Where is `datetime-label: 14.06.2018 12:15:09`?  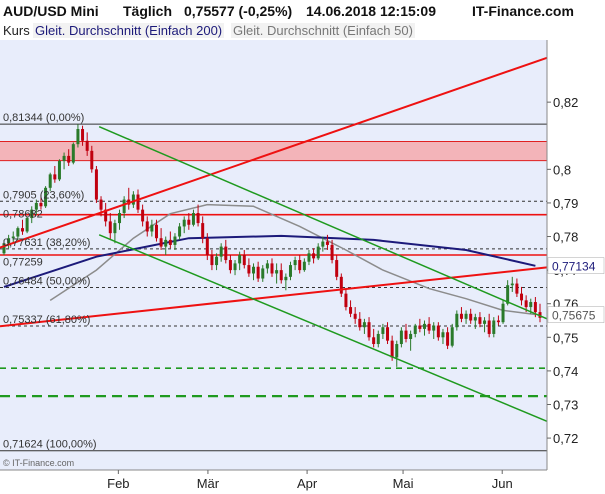 datetime-label: 14.06.2018 12:15:09 is located at coordinates (371, 11).